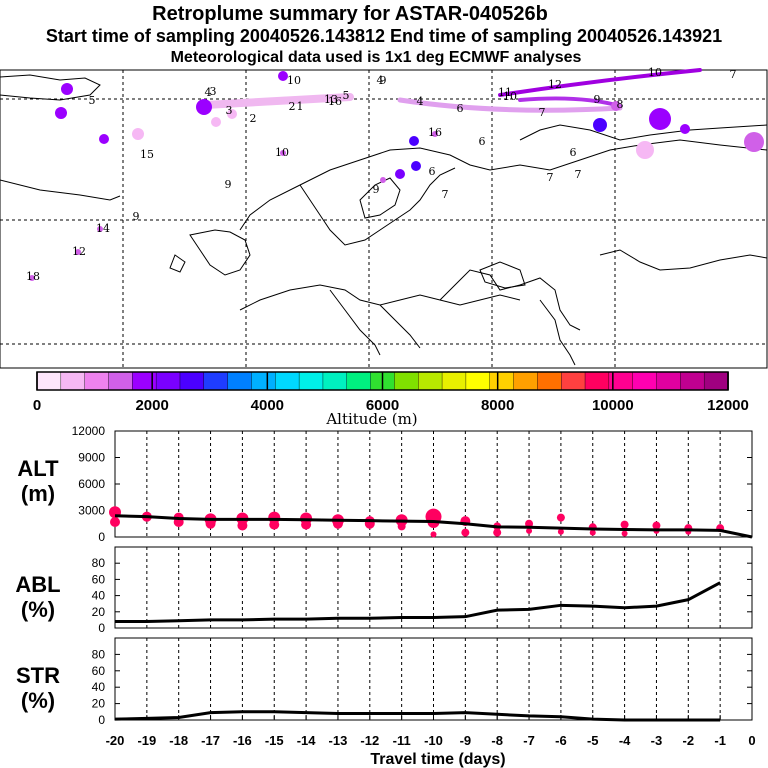 The height and width of the screenshot is (768, 768). What do you see at coordinates (689, 740) in the screenshot?
I see `x-tick-label: -2` at bounding box center [689, 740].